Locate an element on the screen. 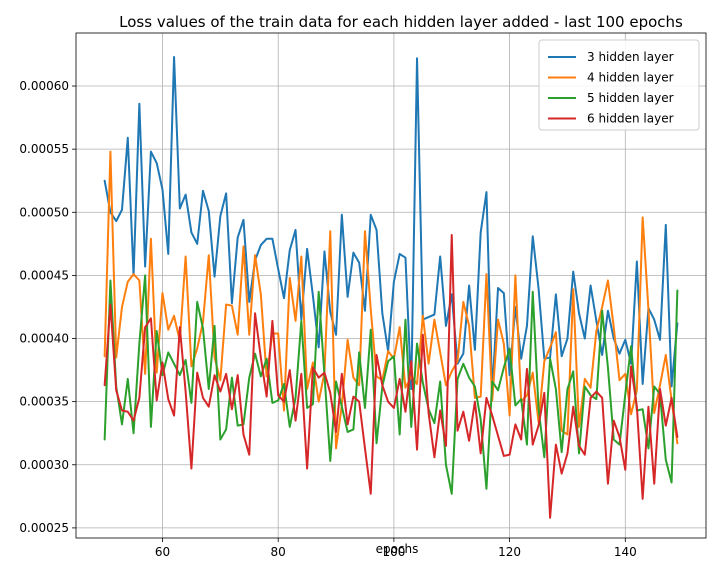  x-tick-label: 80 is located at coordinates (278, 552).